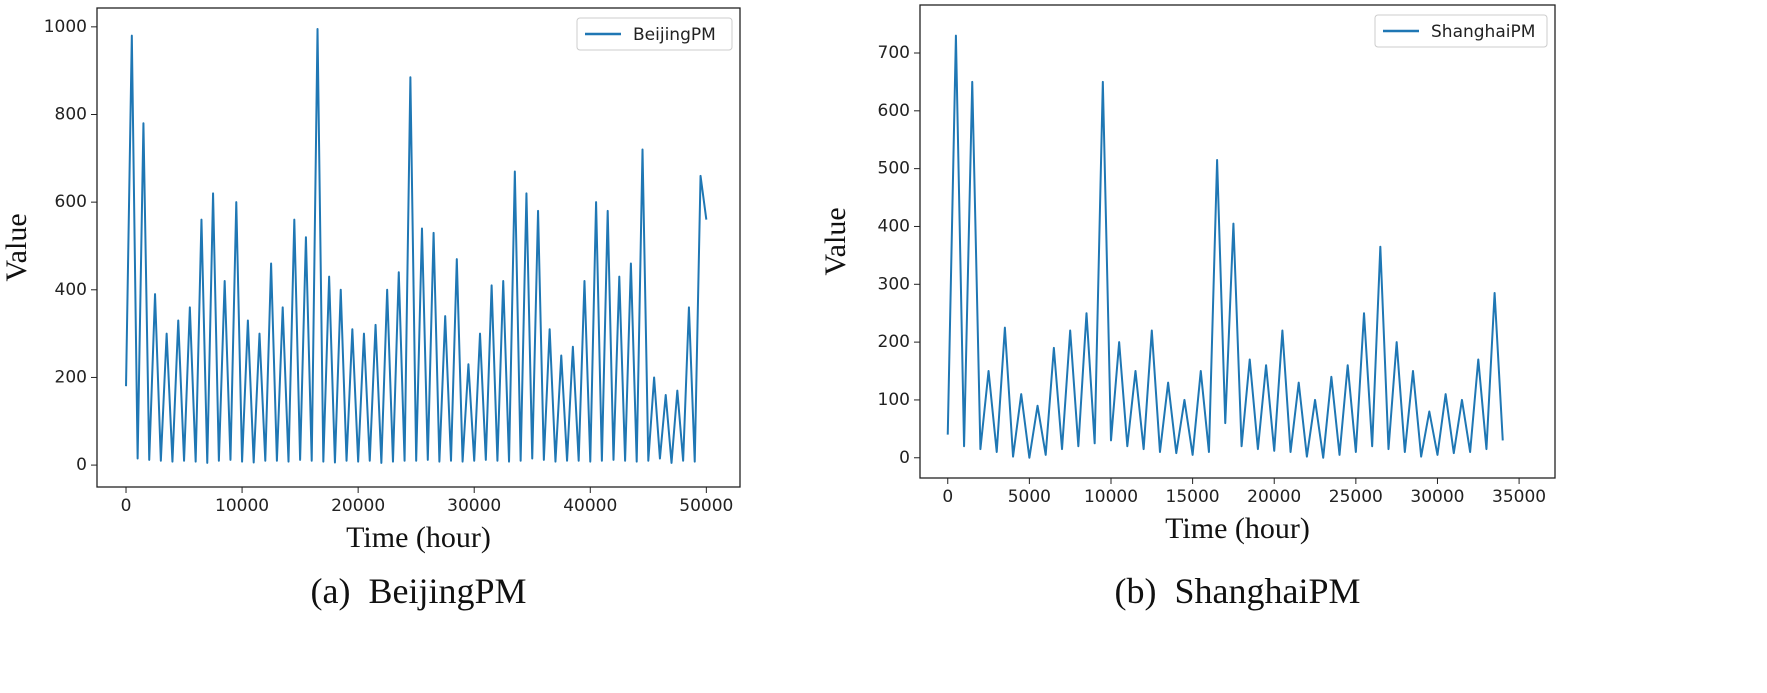 Image resolution: width=1767 pixels, height=693 pixels. What do you see at coordinates (71, 114) in the screenshot?
I see `y-tick-label: 800` at bounding box center [71, 114].